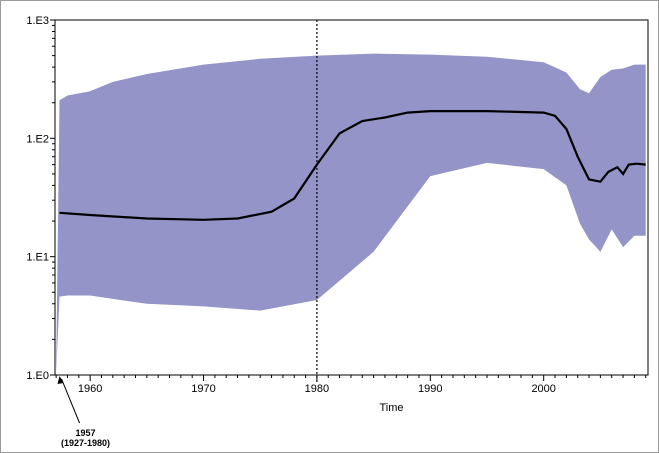  I want to click on annotation-label: (1927-1980), so click(85, 443).